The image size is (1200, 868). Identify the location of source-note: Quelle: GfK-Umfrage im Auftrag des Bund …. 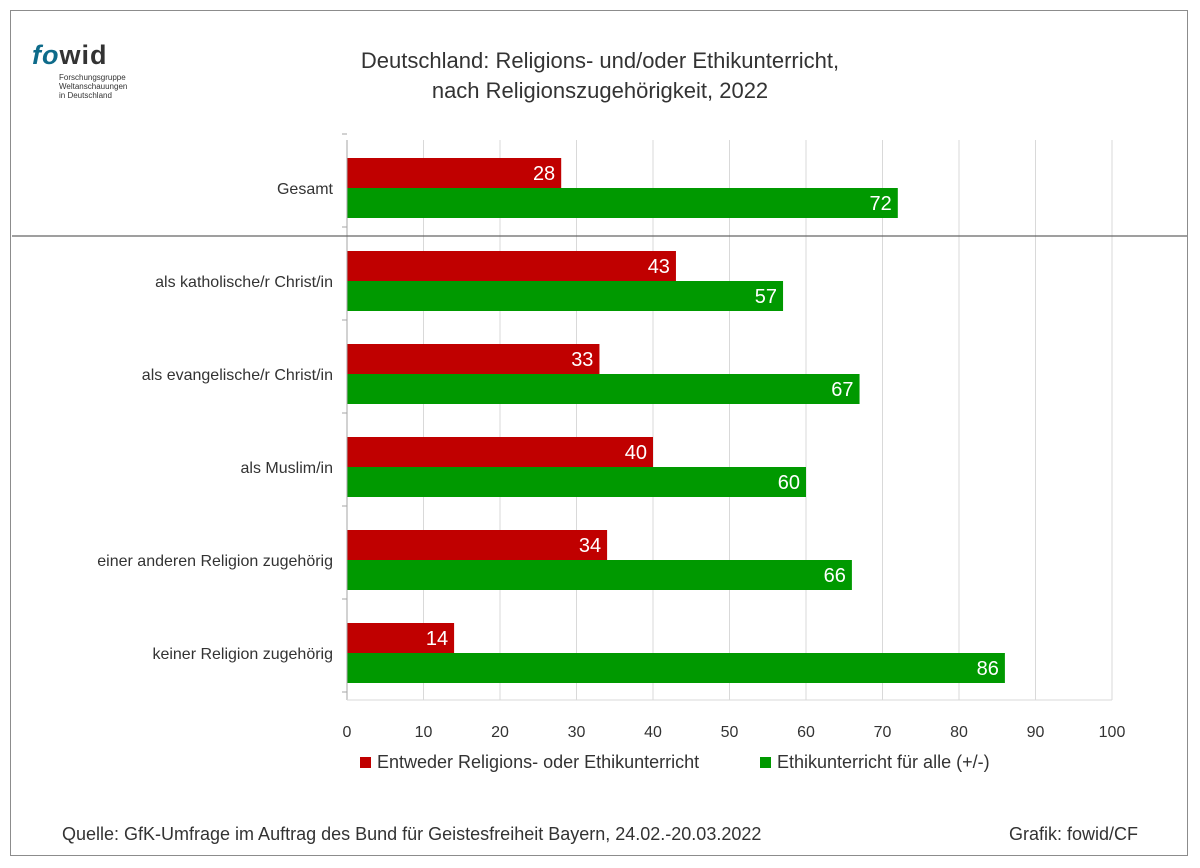
(412, 834).